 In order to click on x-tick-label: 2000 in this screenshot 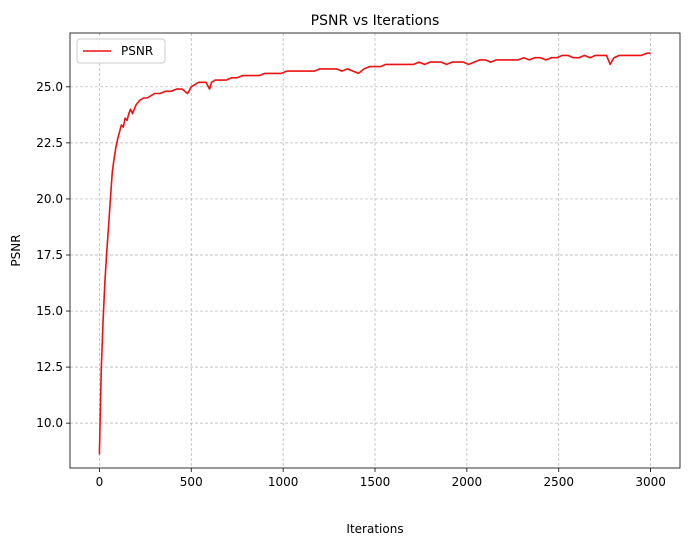, I will do `click(467, 482)`.